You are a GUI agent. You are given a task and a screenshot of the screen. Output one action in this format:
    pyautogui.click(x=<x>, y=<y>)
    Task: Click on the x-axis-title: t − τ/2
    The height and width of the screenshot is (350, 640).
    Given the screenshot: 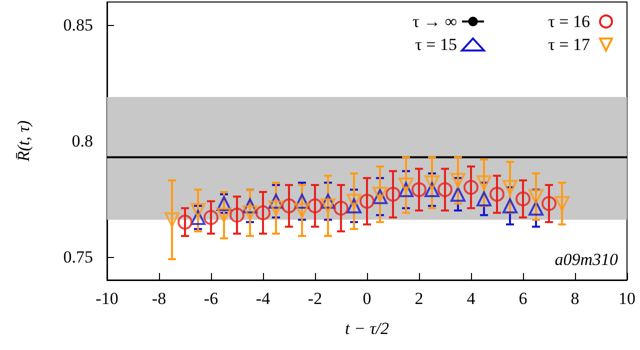 What is the action you would take?
    pyautogui.click(x=367, y=328)
    